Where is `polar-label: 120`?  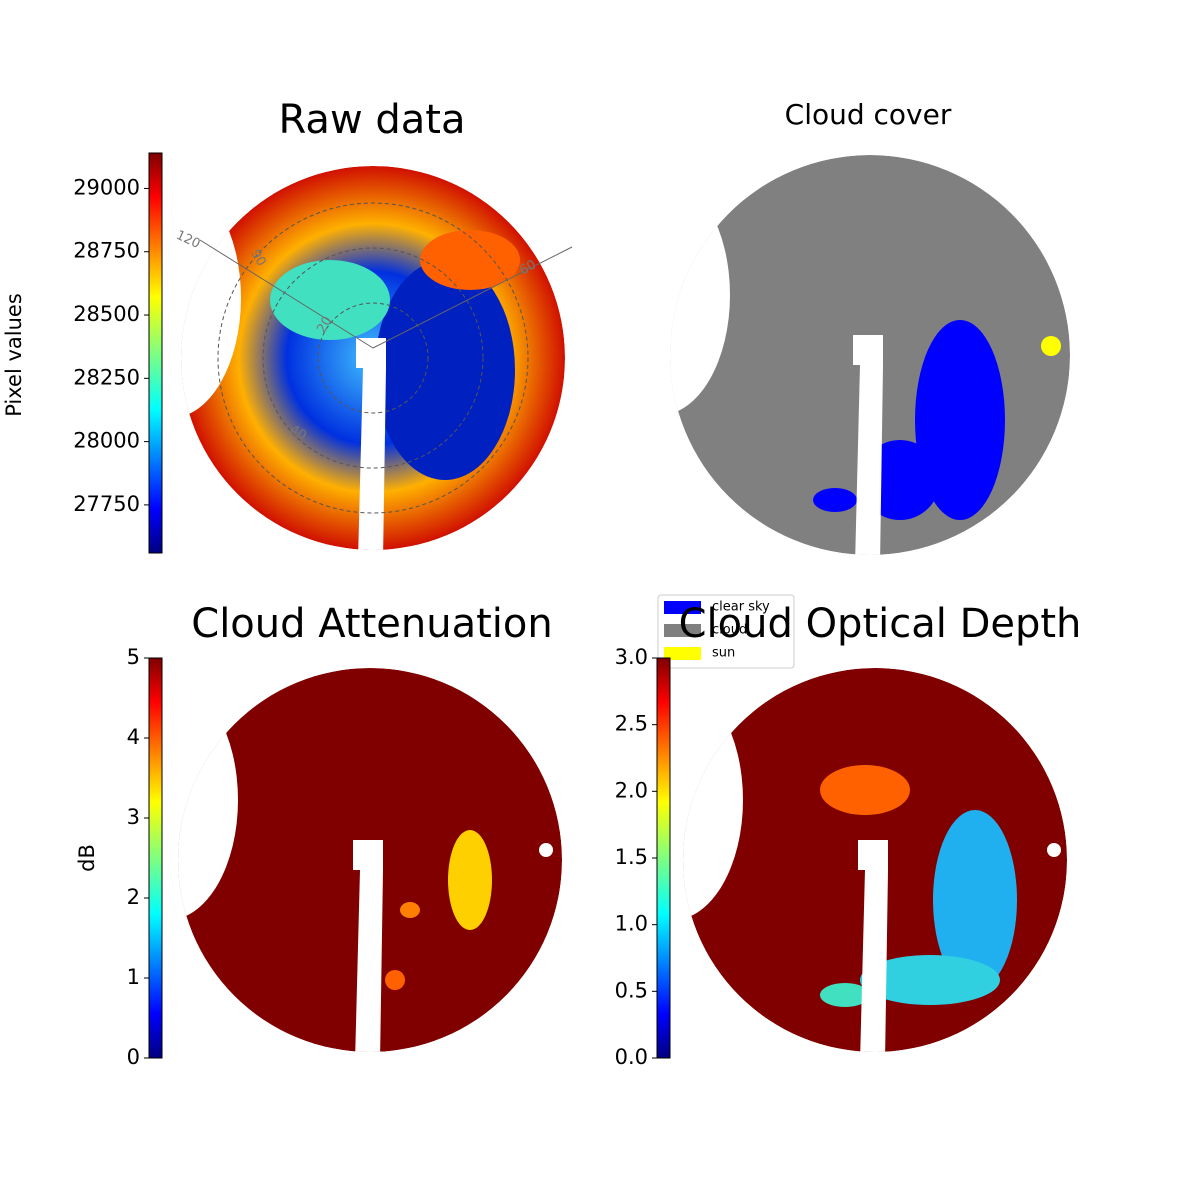 polar-label: 120 is located at coordinates (188, 240).